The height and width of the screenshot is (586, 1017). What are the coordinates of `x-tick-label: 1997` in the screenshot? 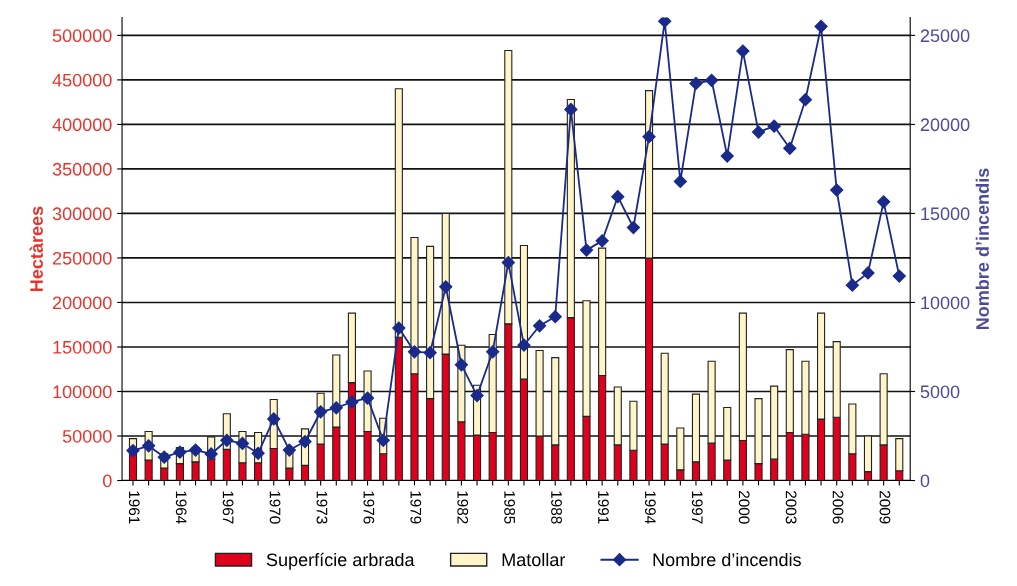 It's located at (697, 507).